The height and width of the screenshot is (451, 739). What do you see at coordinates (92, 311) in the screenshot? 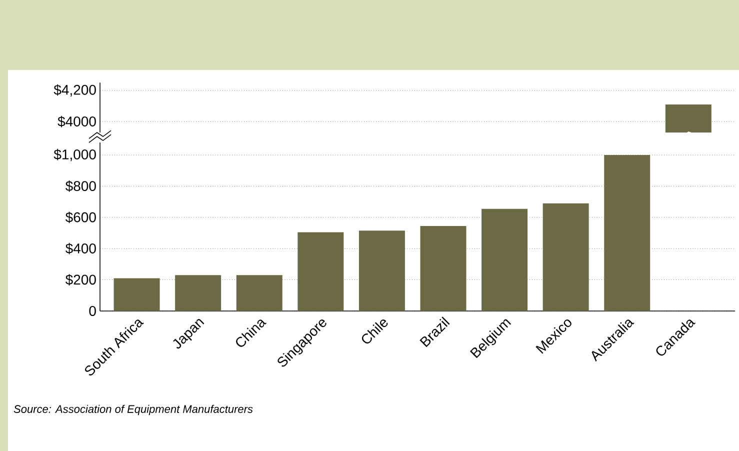
I see `y-tick-label: 0` at bounding box center [92, 311].